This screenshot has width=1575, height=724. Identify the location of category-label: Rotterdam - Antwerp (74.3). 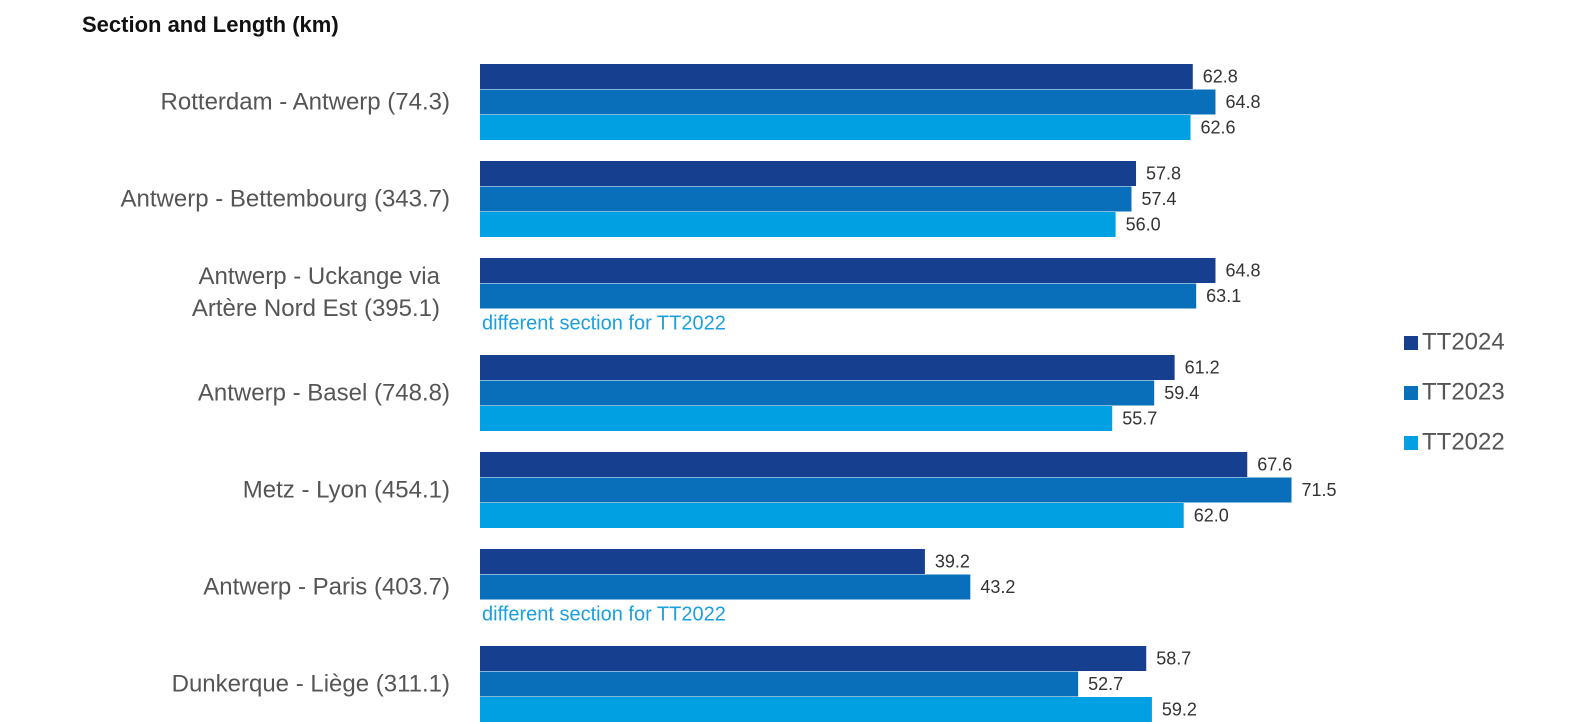
(305, 101).